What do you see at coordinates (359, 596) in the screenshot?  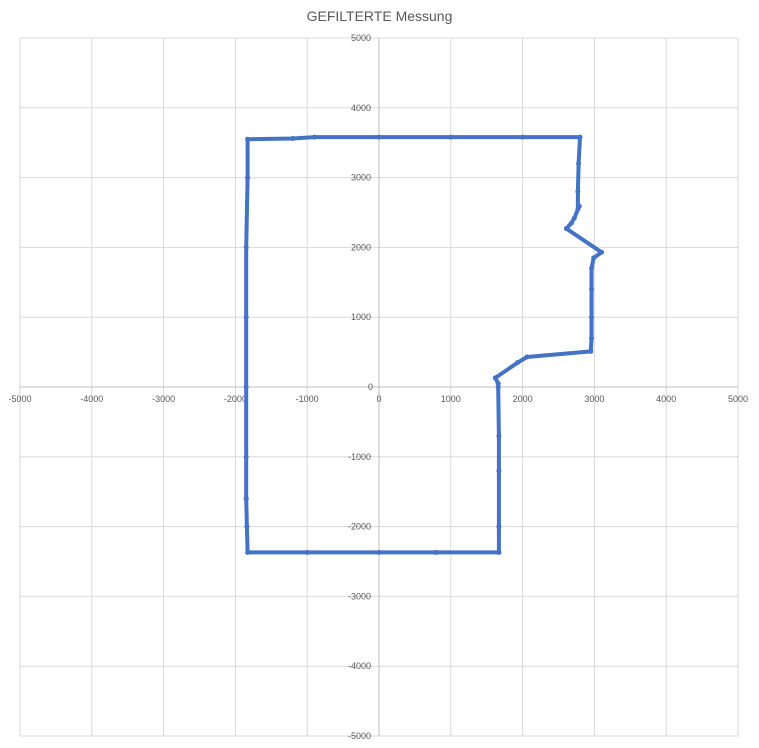 I see `y-tick-label: -3000` at bounding box center [359, 596].